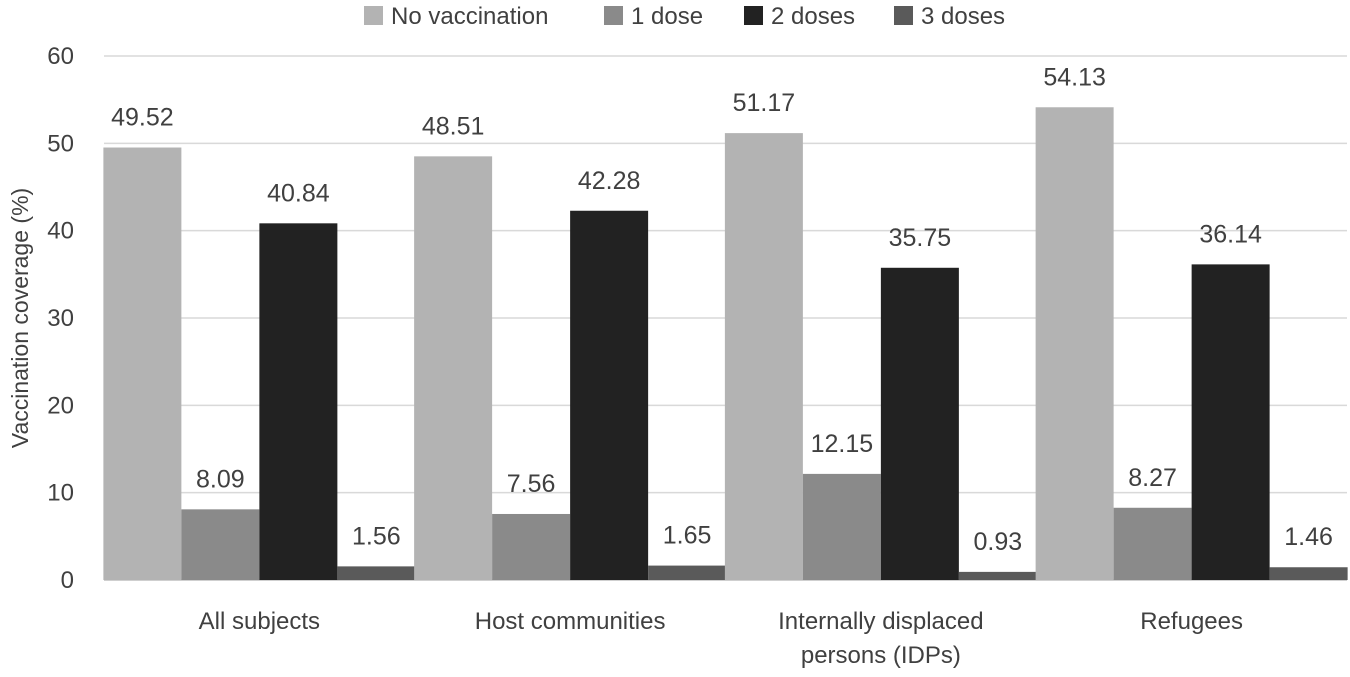  I want to click on data-label-3-3: 35.75, so click(920, 238).